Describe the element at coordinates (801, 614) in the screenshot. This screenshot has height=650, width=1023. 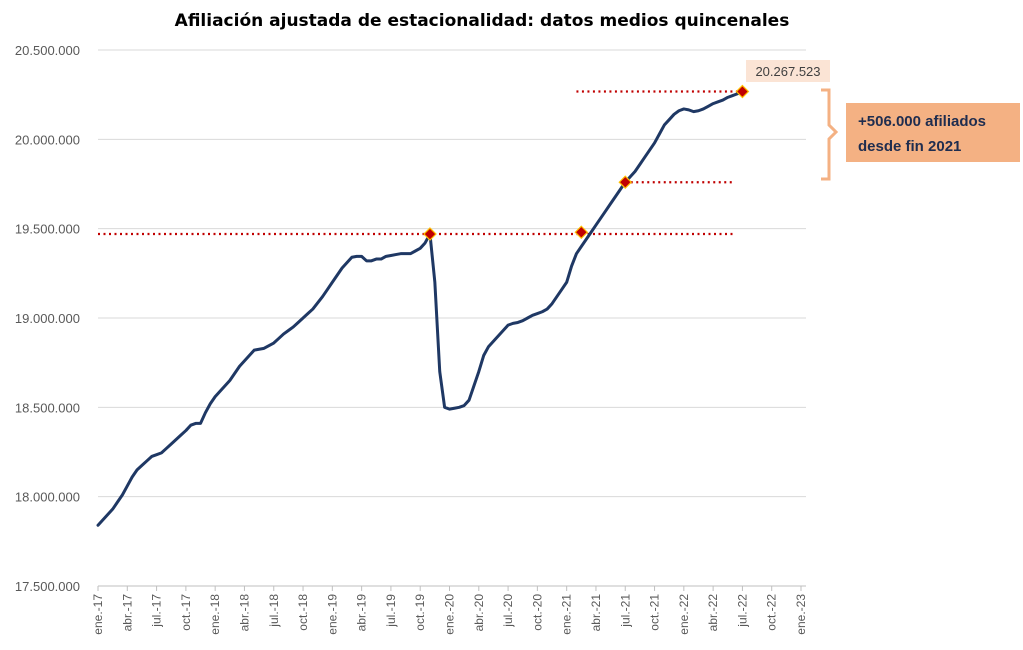
I see `x-tick-label: ene.-23` at that location.